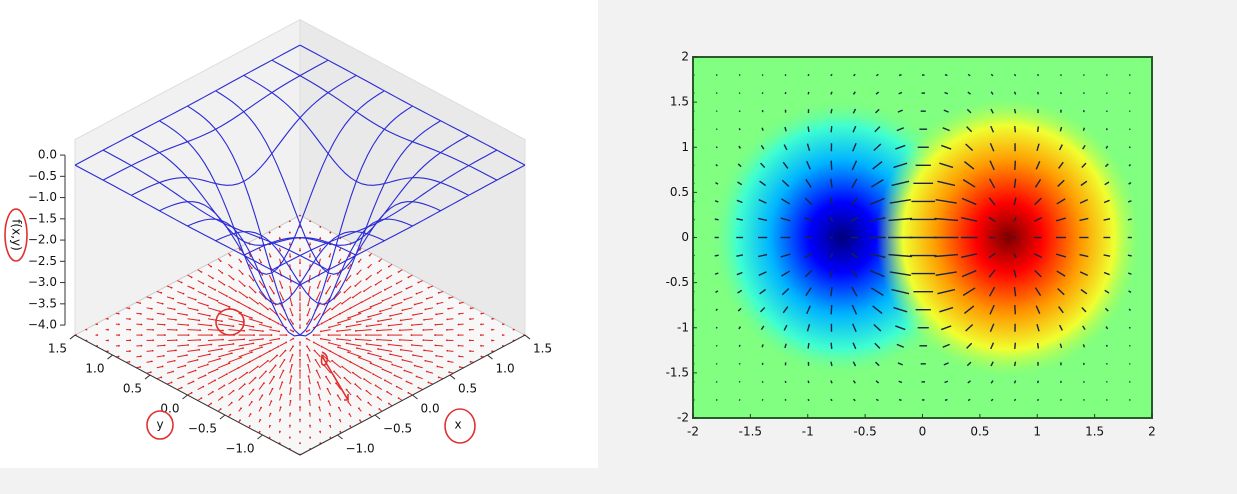 The width and height of the screenshot is (1237, 494). I want to click on y-tick-label: 1.0, so click(94, 369).